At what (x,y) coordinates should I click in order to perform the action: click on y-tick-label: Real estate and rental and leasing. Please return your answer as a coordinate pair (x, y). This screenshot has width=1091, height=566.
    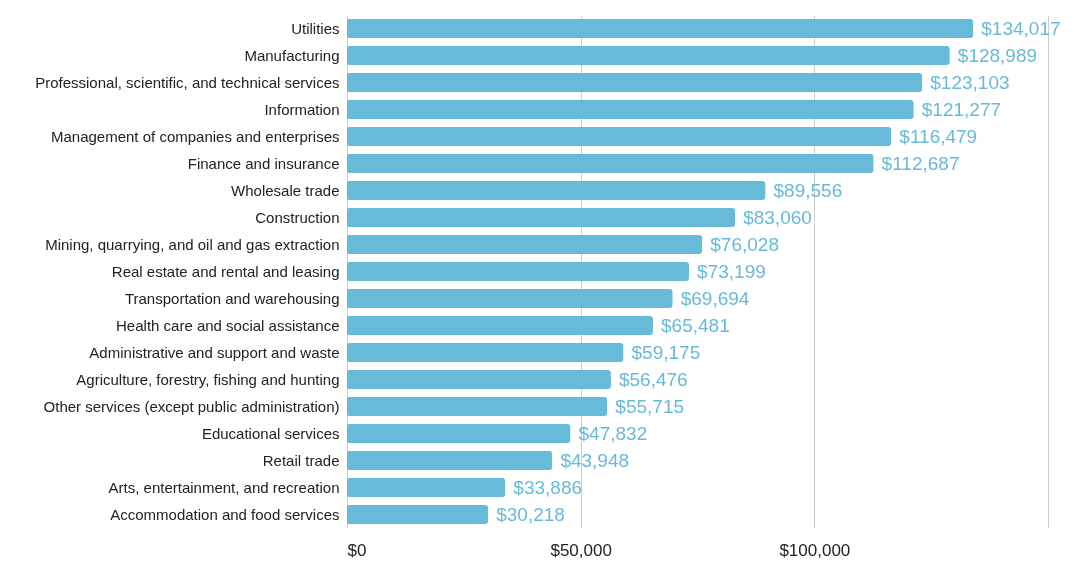
    Looking at the image, I should click on (225, 271).